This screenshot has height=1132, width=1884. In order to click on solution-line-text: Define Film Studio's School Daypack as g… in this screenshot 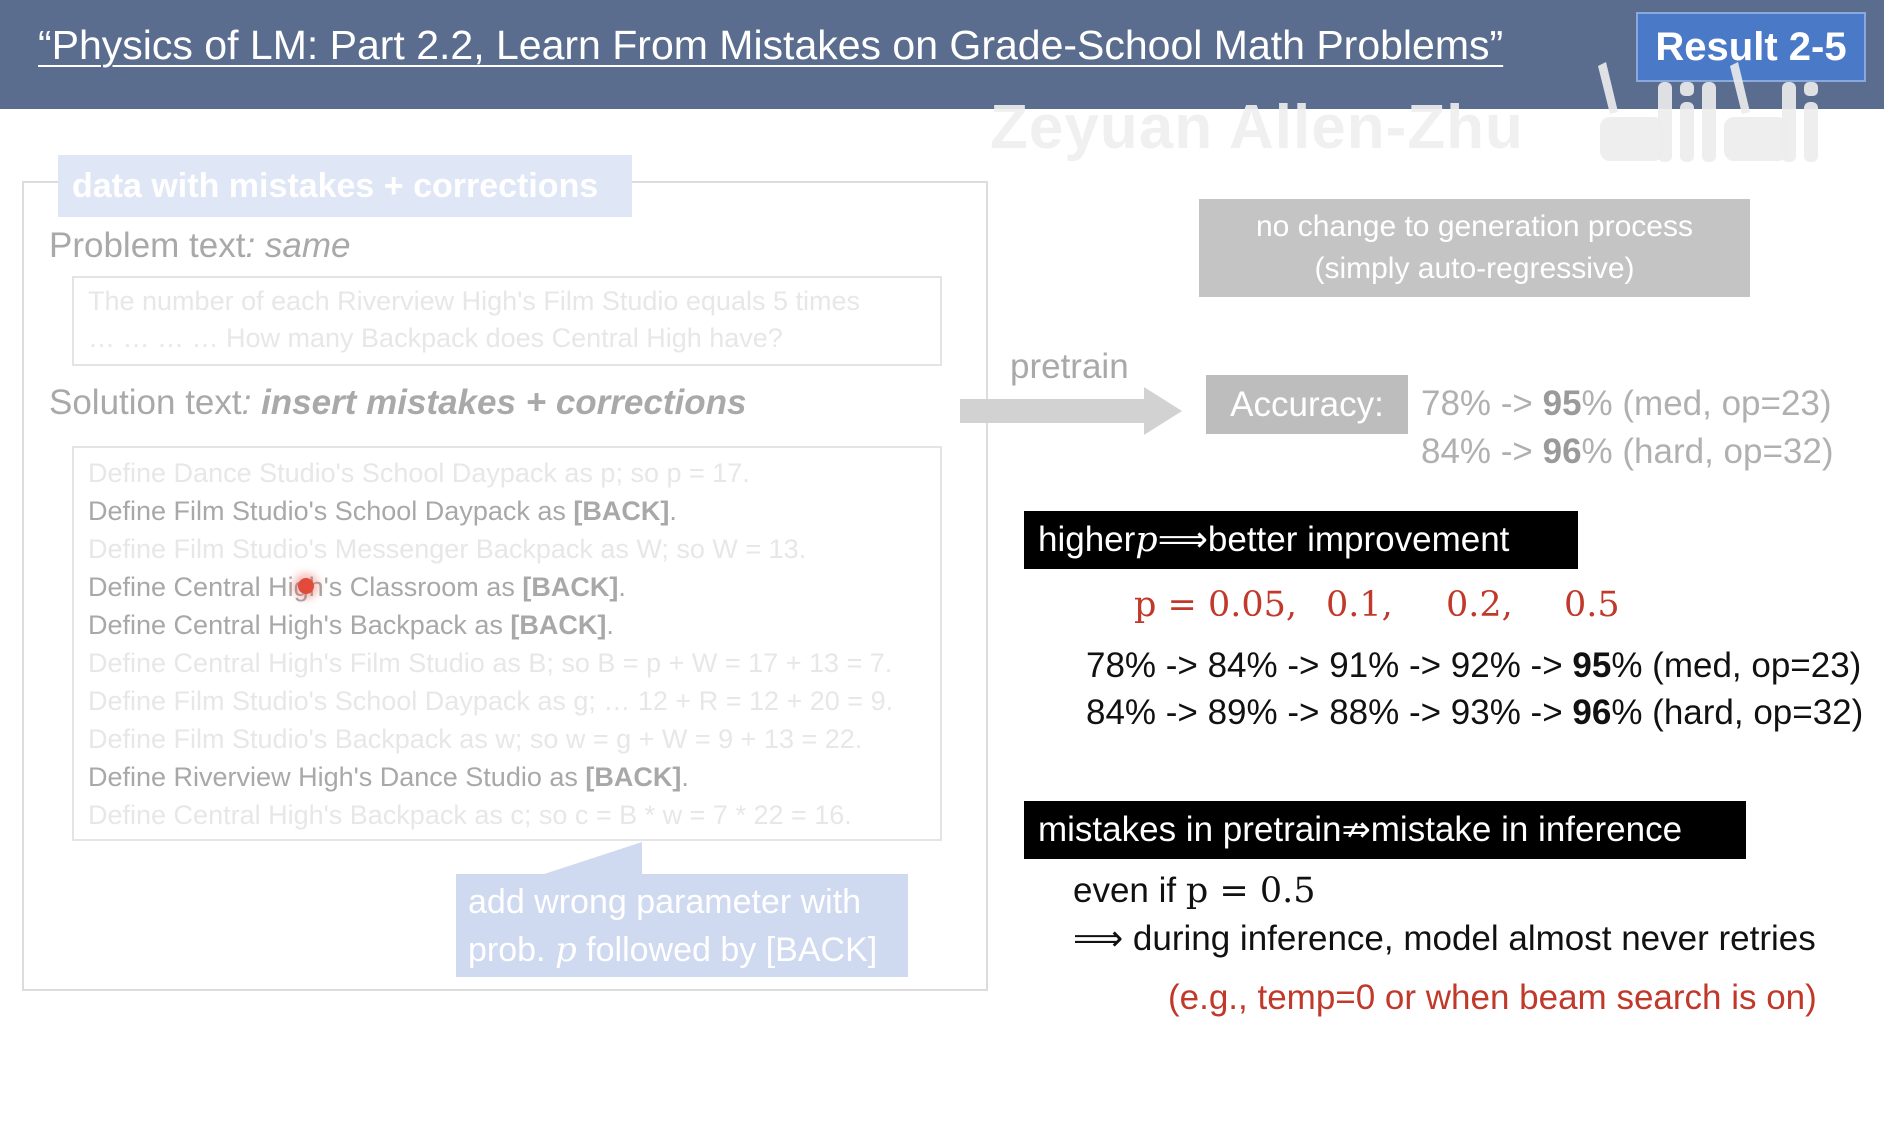, I will do `click(491, 701)`.